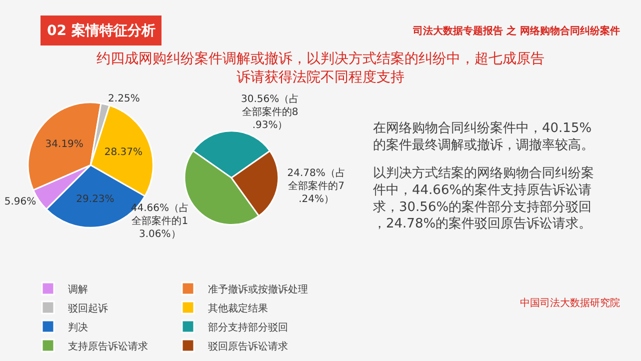 This screenshot has height=361, width=641. I want to click on data-label: 28.37%, so click(123, 152).